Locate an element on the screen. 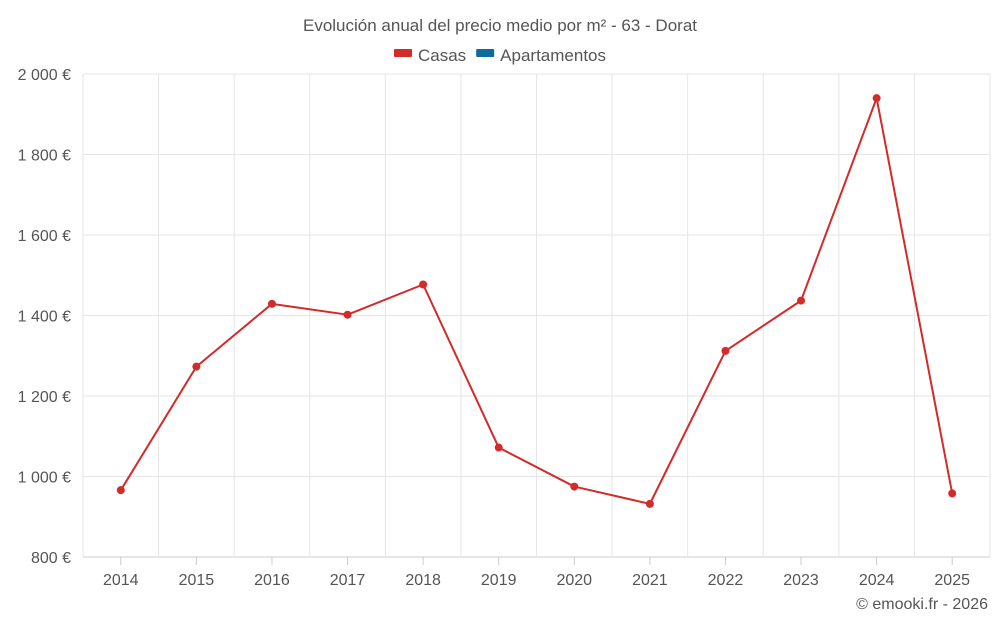  legend: Casas Apartamentos is located at coordinates (499, 55).